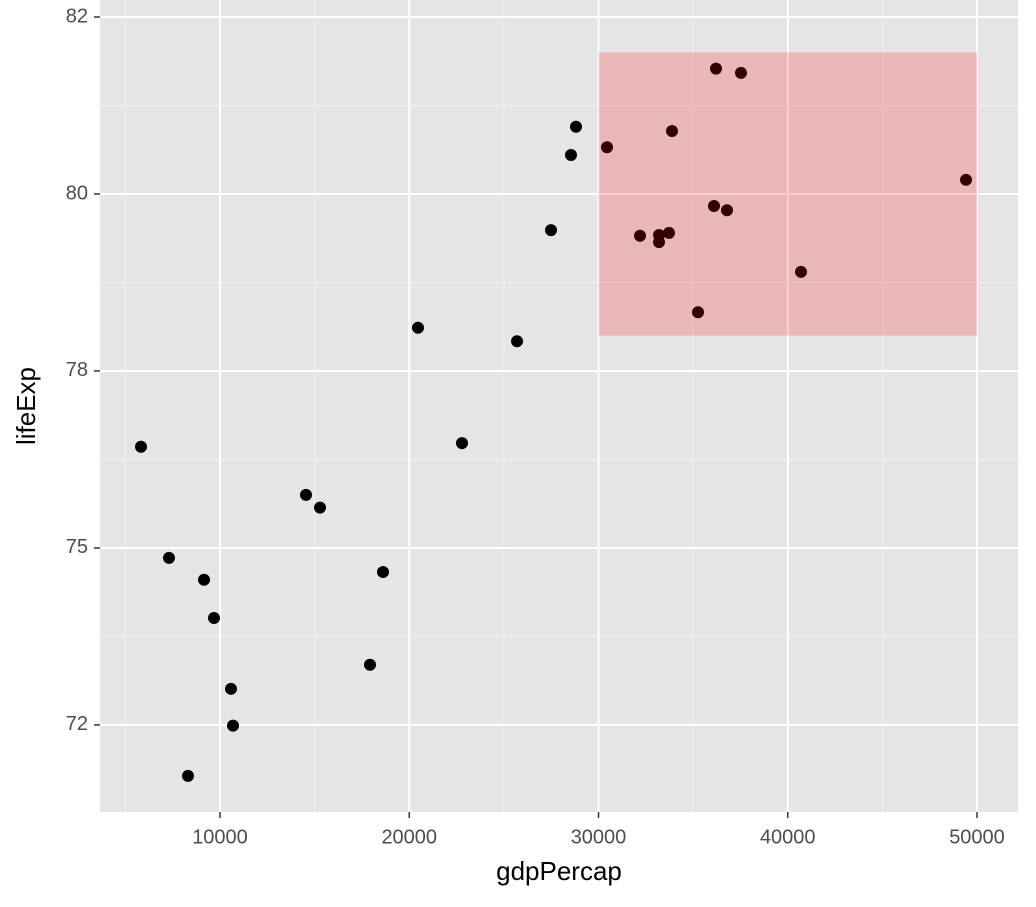 The width and height of the screenshot is (1036, 907). Describe the element at coordinates (977, 837) in the screenshot. I see `x-tick-label: 50000` at that location.